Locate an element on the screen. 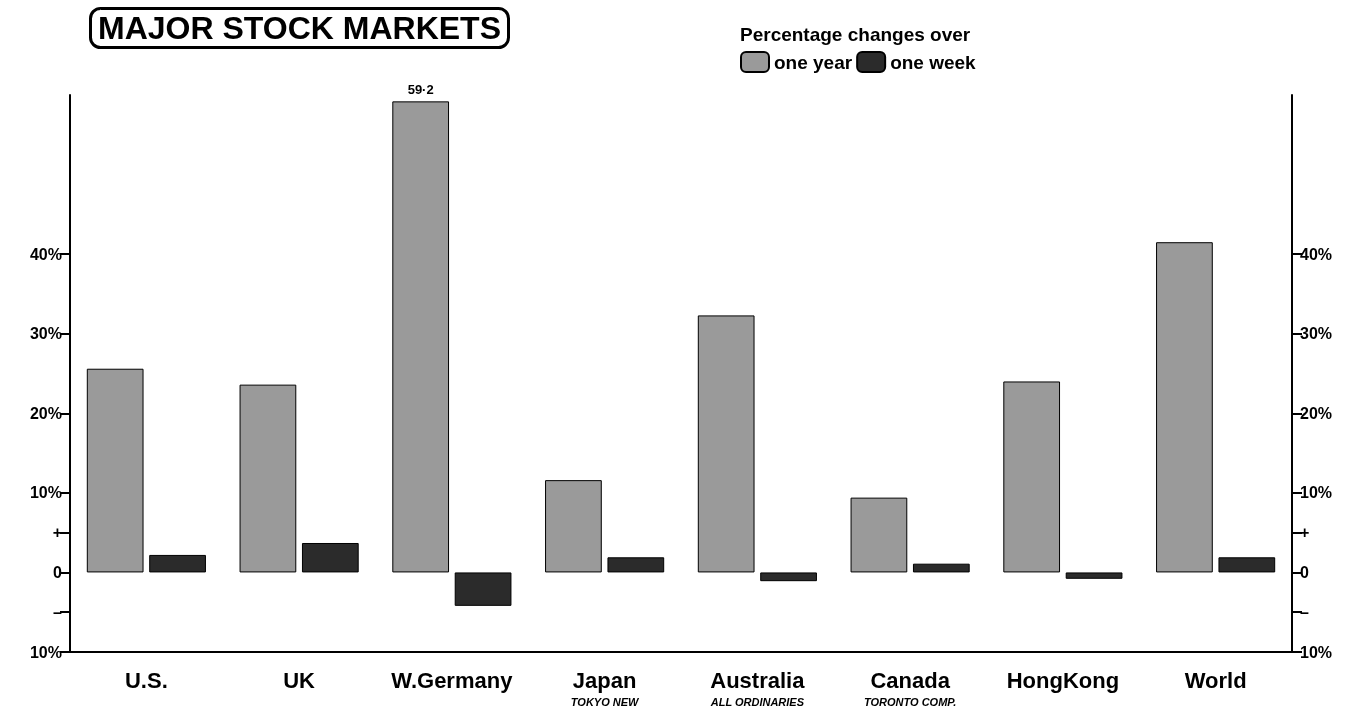 This screenshot has width=1362, height=727. y-tick-label: 40% is located at coordinates (45, 254).